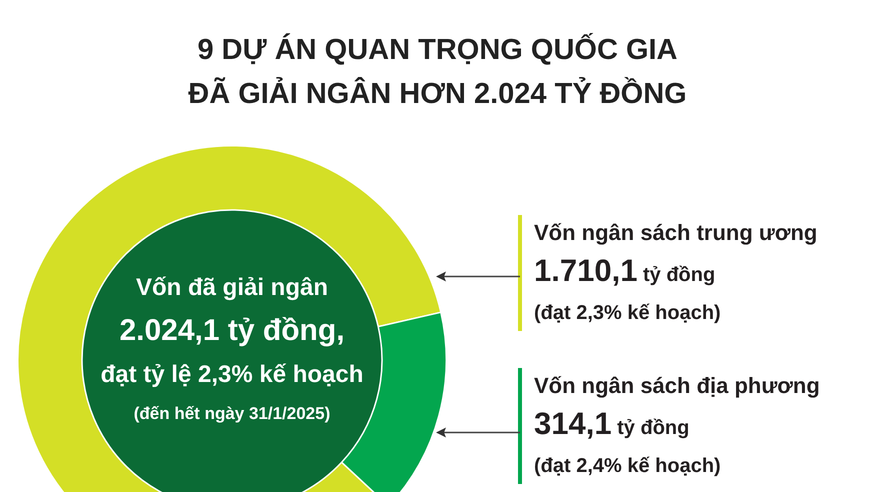  I want to click on data-label: 314,1 tỷ đồng, so click(612, 424).